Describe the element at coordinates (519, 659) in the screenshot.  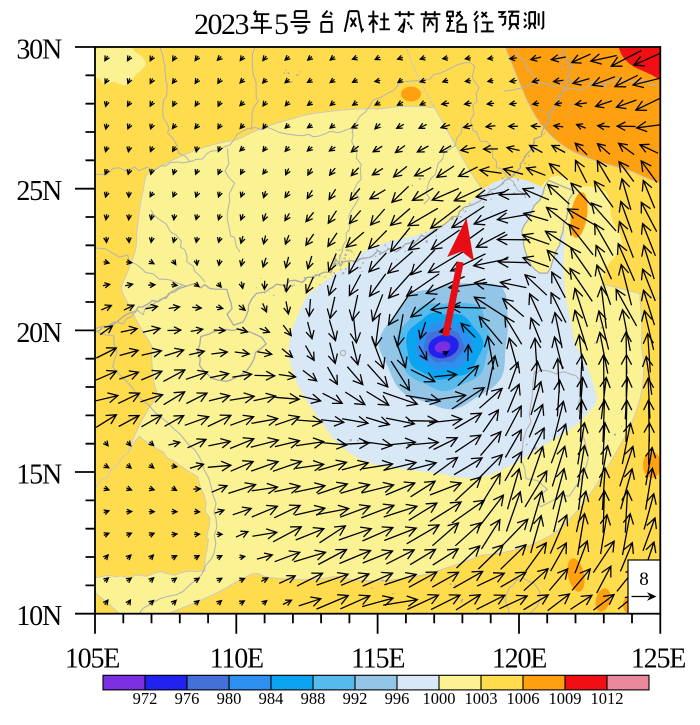
I see `svg-text: 120E` at that location.